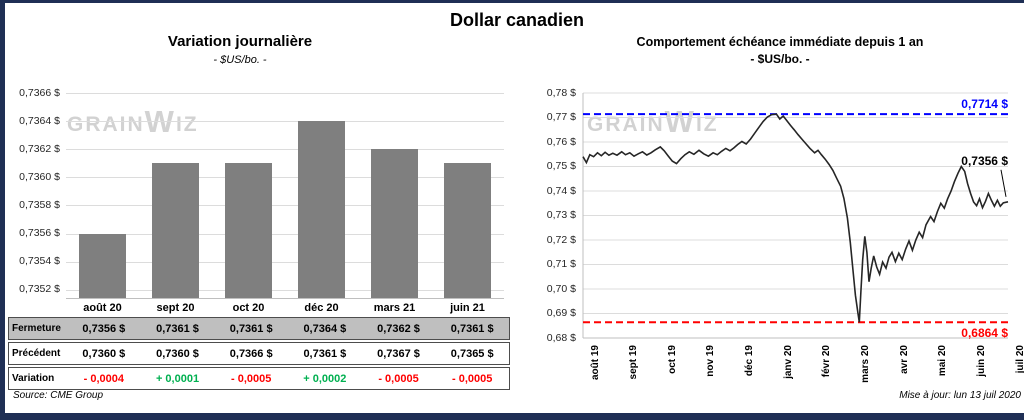  I want to click on category-label: juin 21, so click(467, 308).